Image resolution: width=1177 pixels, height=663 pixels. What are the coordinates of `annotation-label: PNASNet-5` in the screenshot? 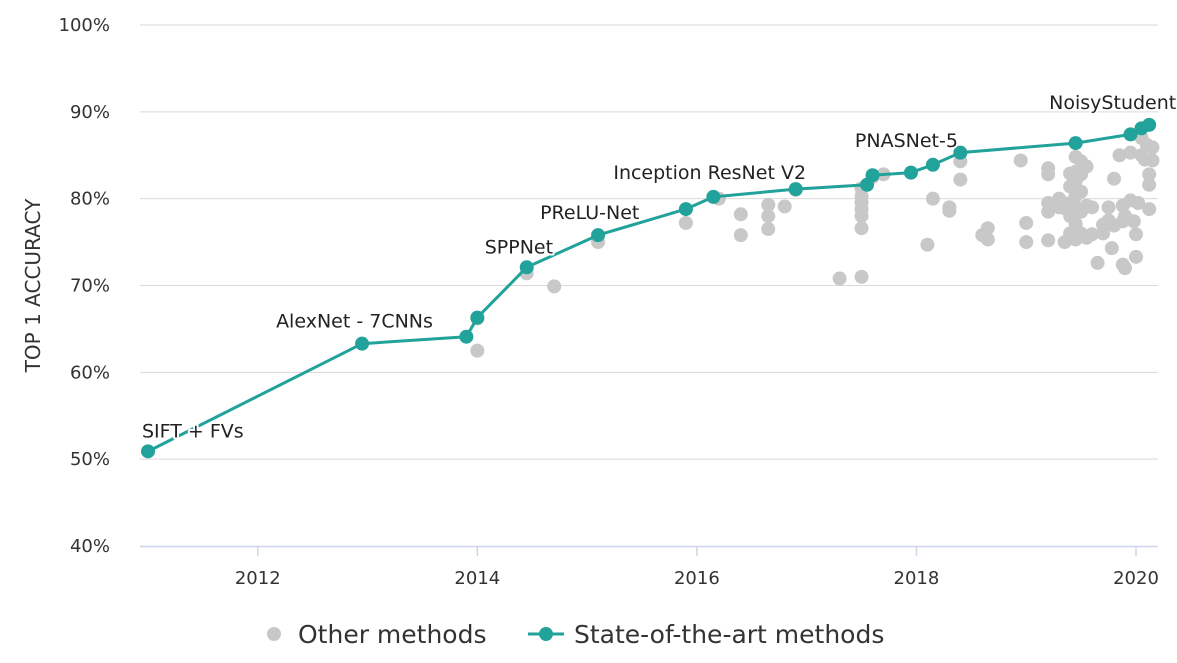 It's located at (906, 141).